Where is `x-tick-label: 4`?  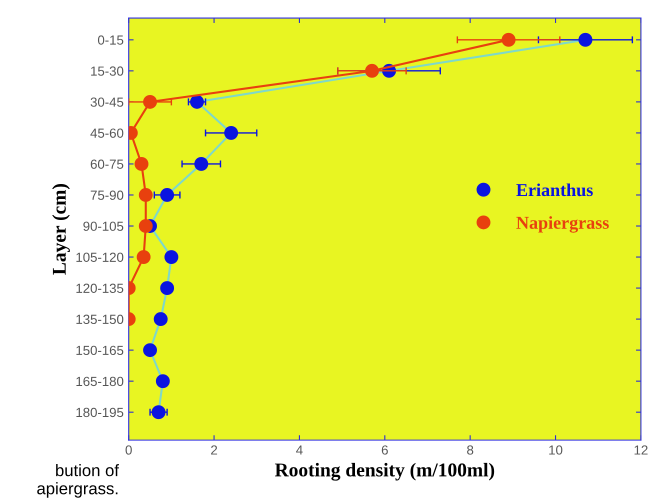 x-tick-label: 4 is located at coordinates (299, 450).